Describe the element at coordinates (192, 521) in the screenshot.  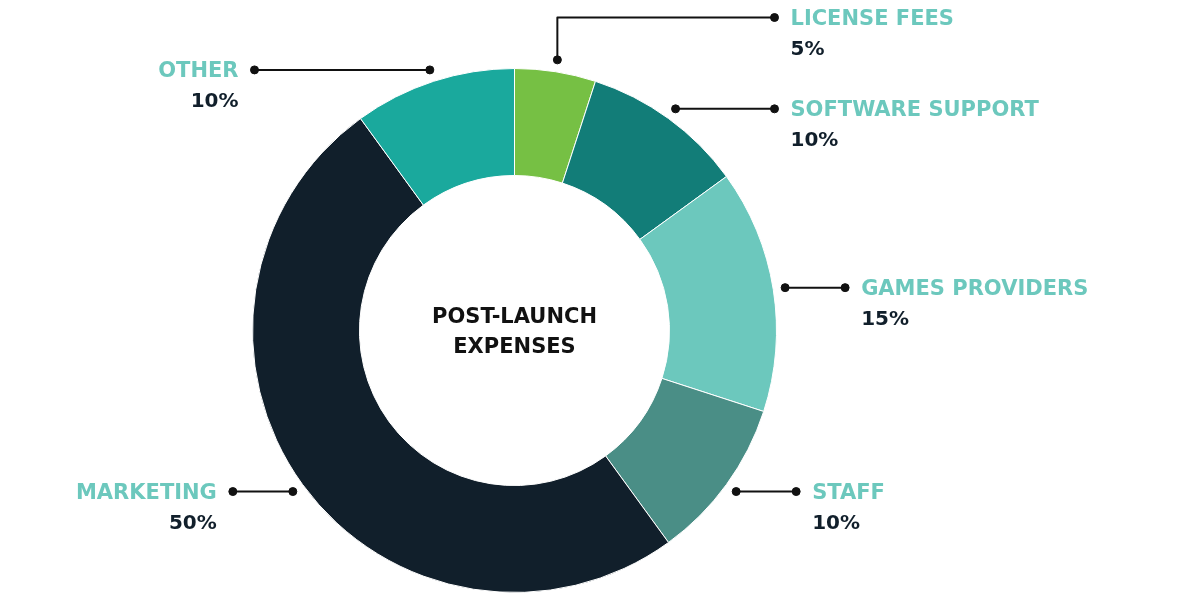
I see `data-label: 50%` at that location.